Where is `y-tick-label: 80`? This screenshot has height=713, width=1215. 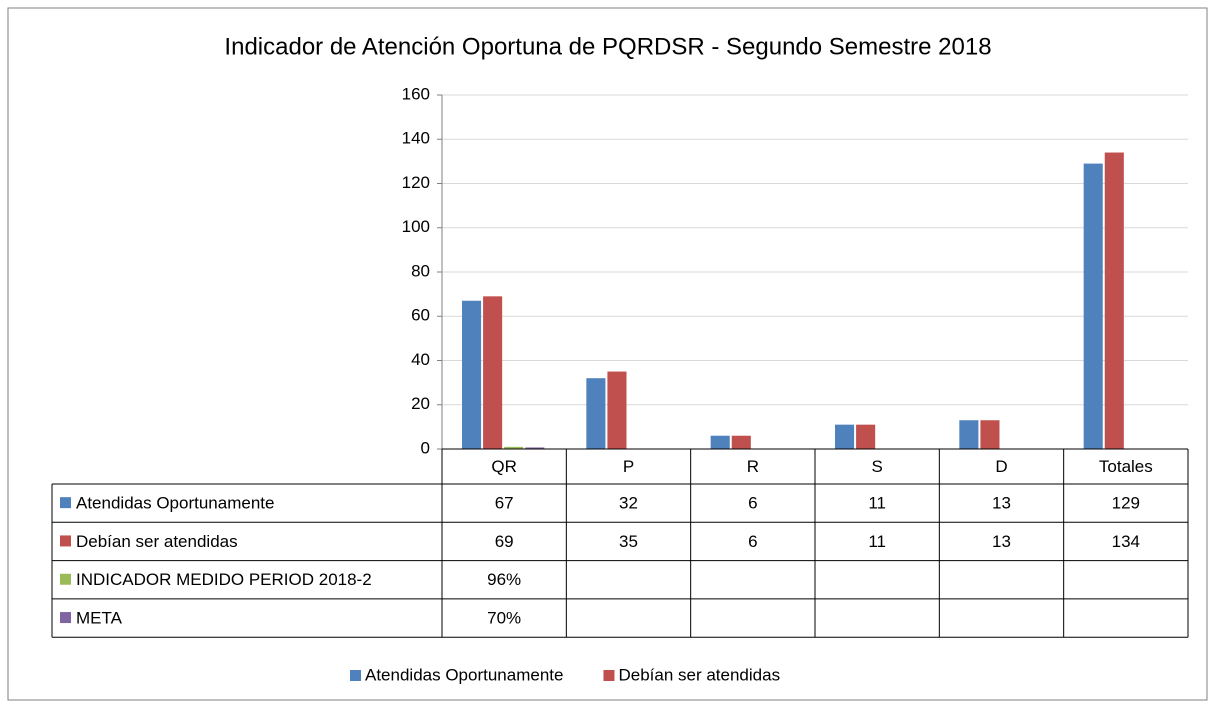 y-tick-label: 80 is located at coordinates (420, 270).